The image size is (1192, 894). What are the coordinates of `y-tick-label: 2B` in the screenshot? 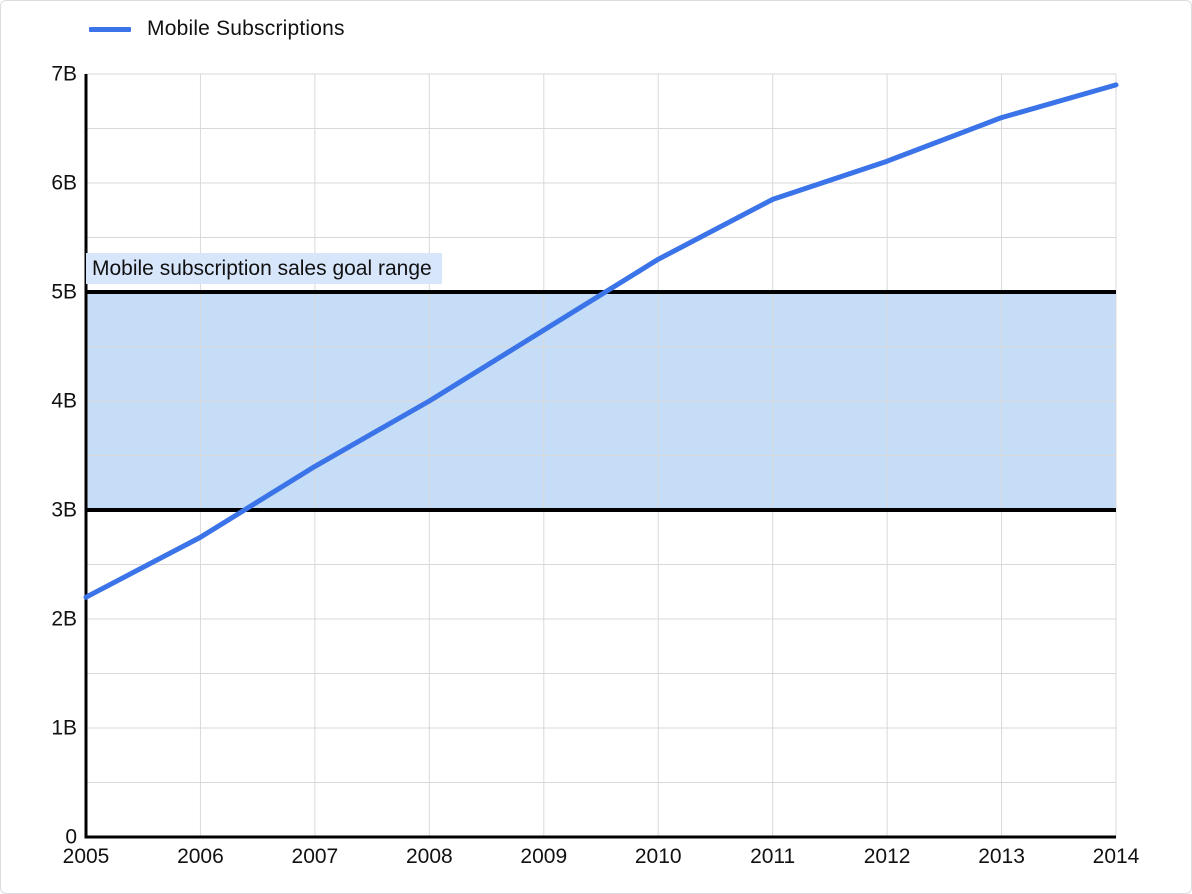 It's located at (64, 619).